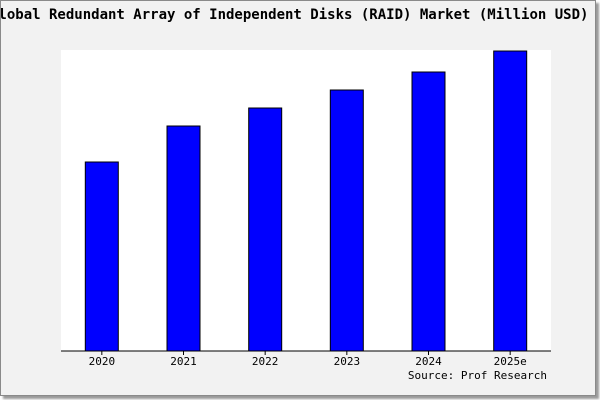 The height and width of the screenshot is (400, 600). What do you see at coordinates (183, 361) in the screenshot?
I see `x-tick-label-2021: 2021` at bounding box center [183, 361].